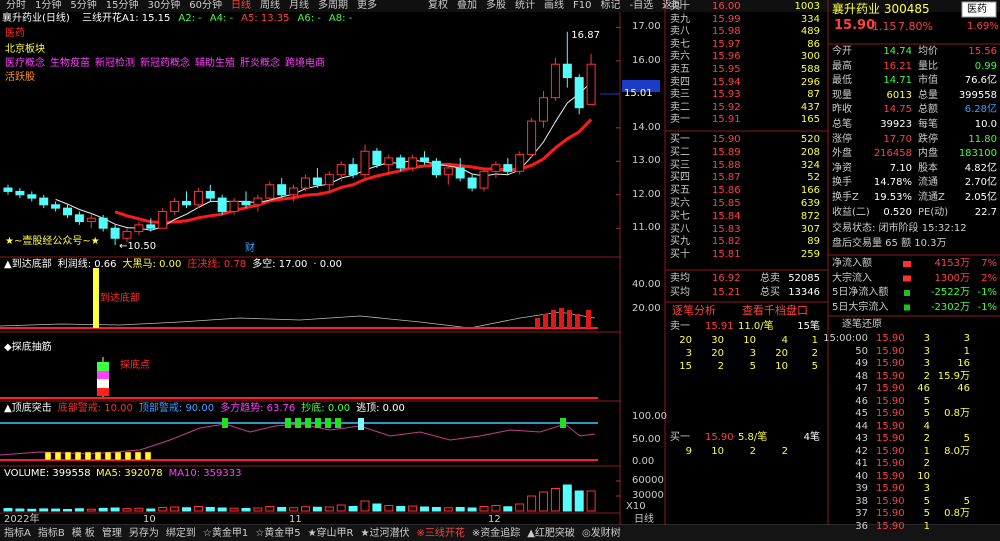 Image resolution: width=1000 pixels, height=541 pixels. Describe the element at coordinates (180, 533) in the screenshot. I see `indicator-tab: 绑定到` at that location.